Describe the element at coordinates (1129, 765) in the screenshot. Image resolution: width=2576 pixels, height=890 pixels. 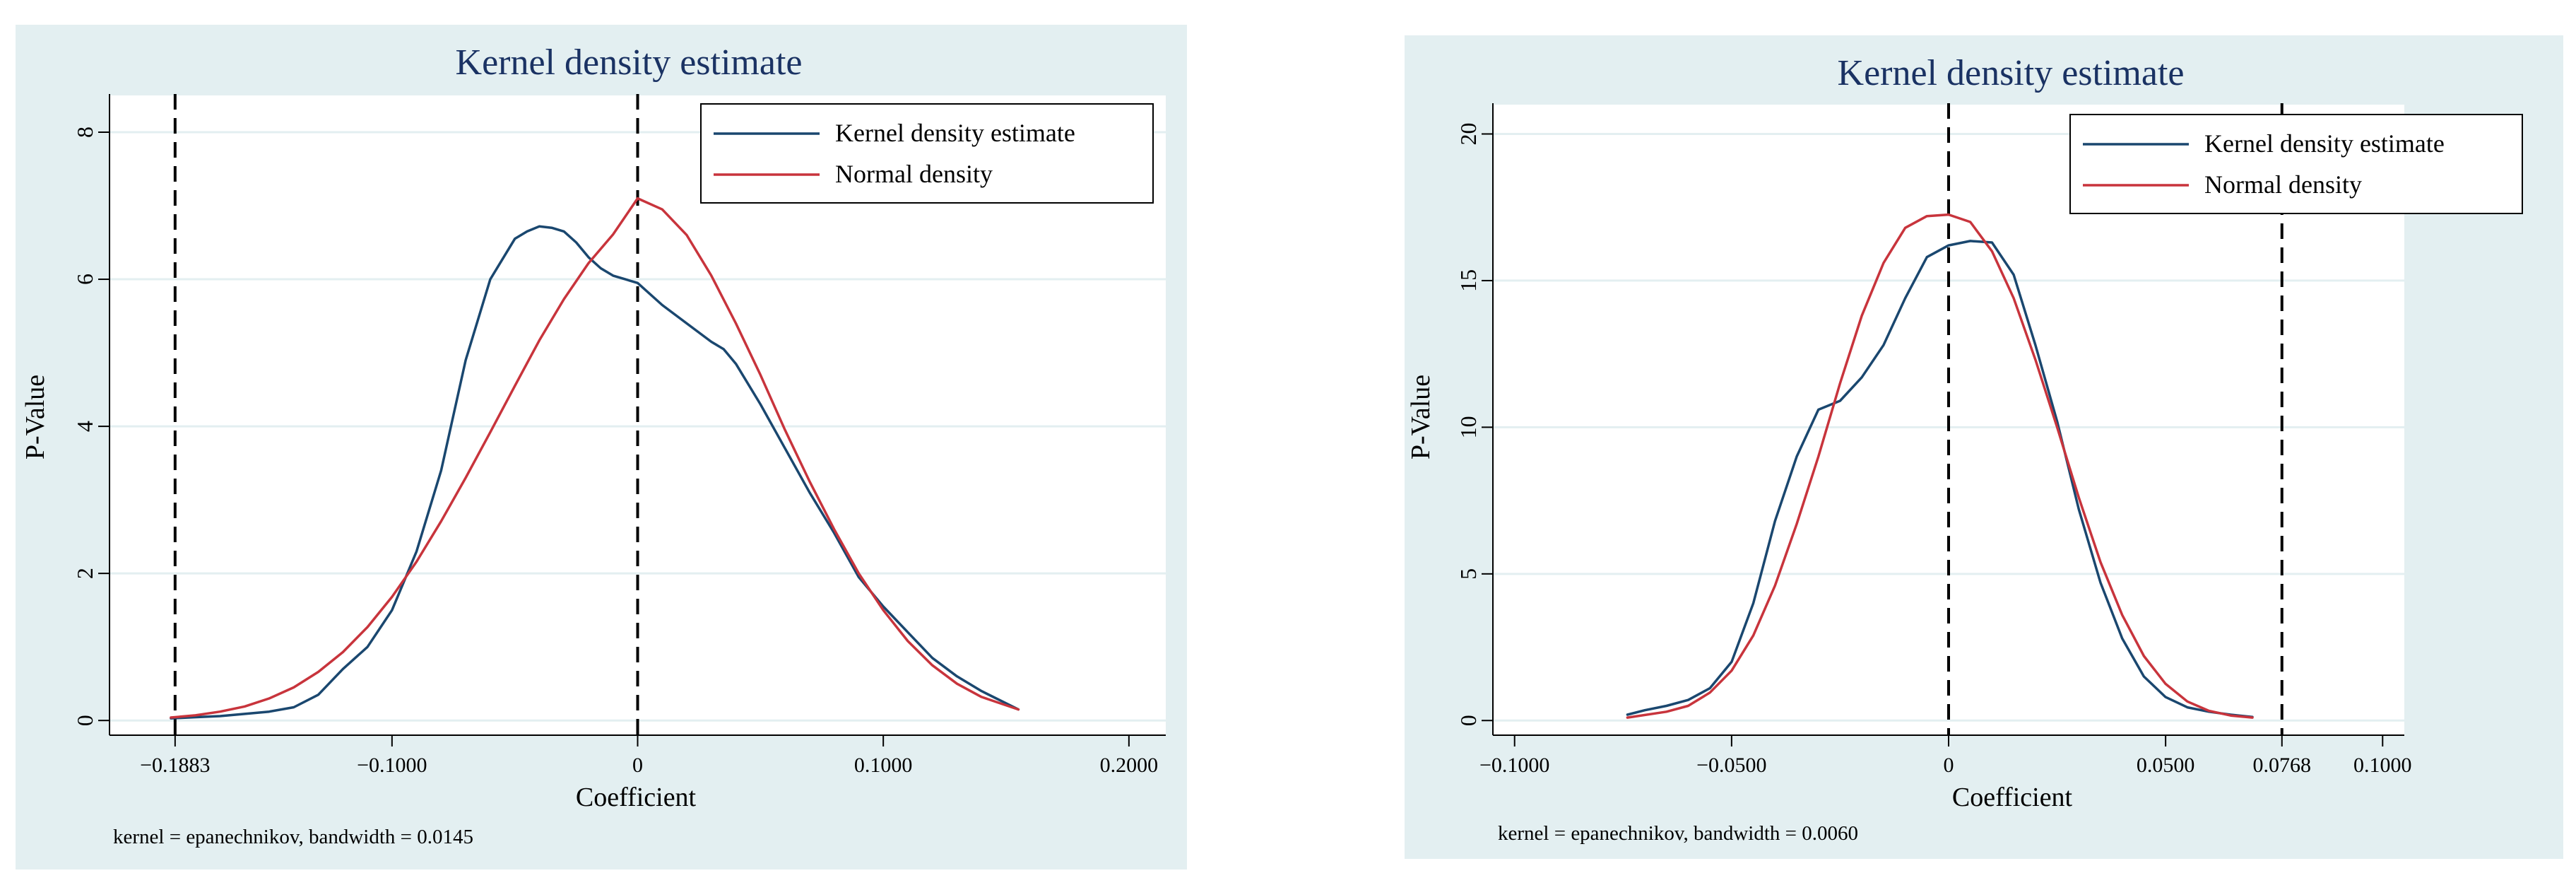
I see `x-tick-label: 0.2000` at that location.